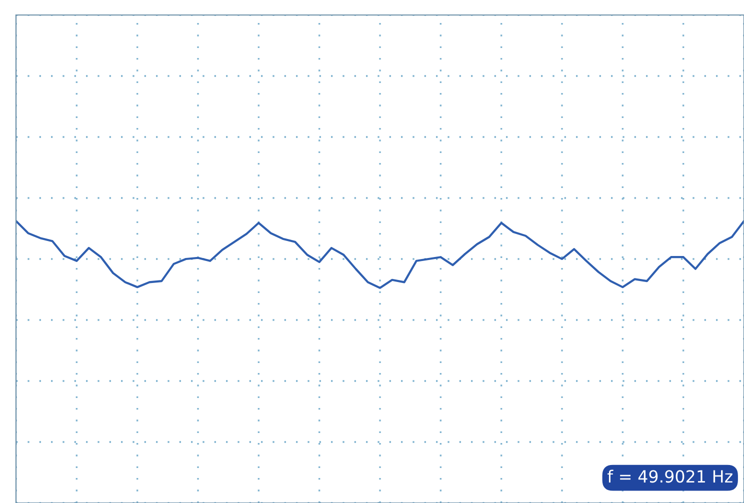 The image size is (744, 503). What do you see at coordinates (670, 476) in the screenshot?
I see `text: f = 49.9021 Hz` at bounding box center [670, 476].